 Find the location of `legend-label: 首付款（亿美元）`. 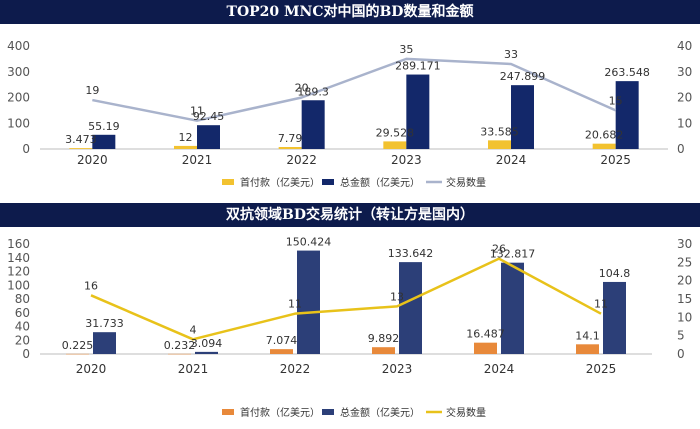

legend-label: 首付款（亿美元） is located at coordinates (280, 182).